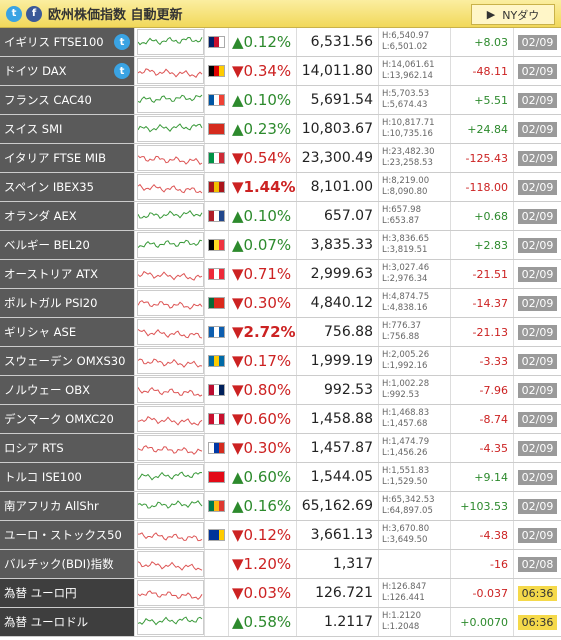  Describe the element at coordinates (401, 616) in the screenshot. I see `high: H:1.2120` at that location.